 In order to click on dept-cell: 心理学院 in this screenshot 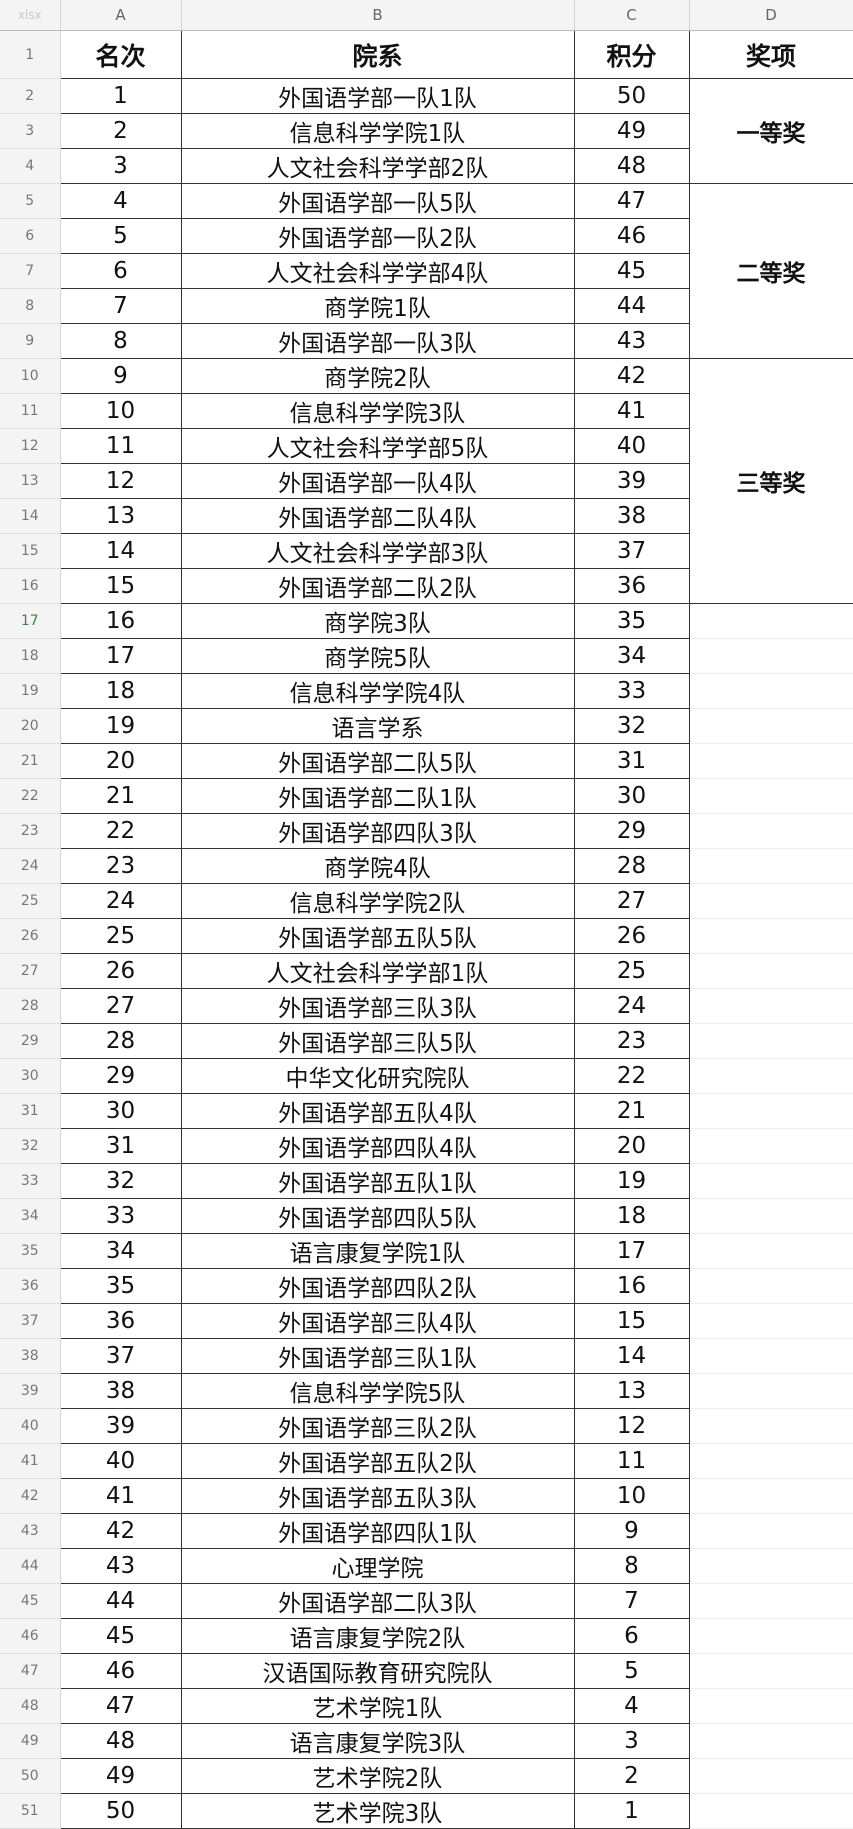, I will do `click(377, 1566)`.